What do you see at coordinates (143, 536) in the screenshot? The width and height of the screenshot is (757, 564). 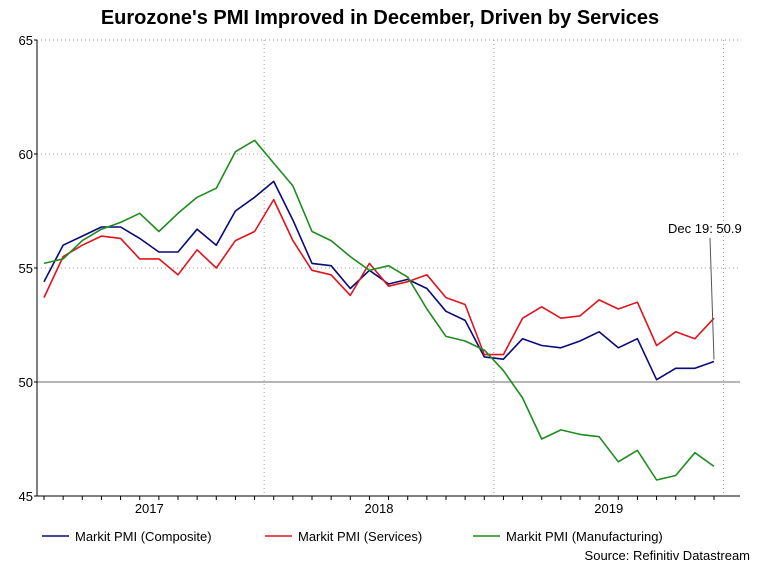 I see `legend-label-1: Markit PMI (Composite)` at bounding box center [143, 536].